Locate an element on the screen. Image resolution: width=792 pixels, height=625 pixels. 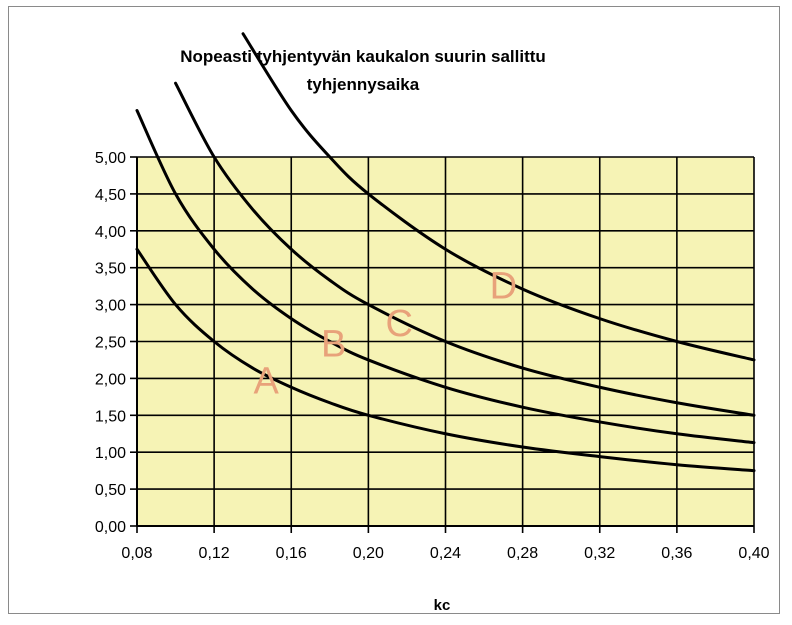
x-tick-label: 0,40 is located at coordinates (753, 553).